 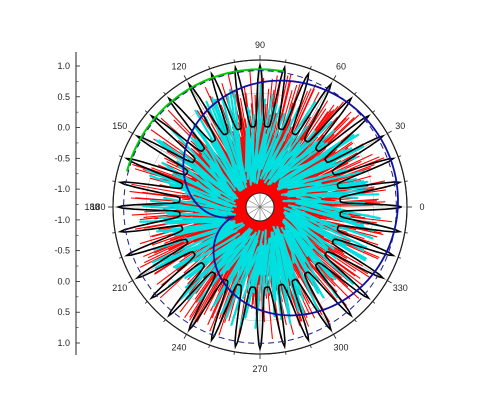 What do you see at coordinates (91, 207) in the screenshot?
I see `radial-center-label: 180` at bounding box center [91, 207].